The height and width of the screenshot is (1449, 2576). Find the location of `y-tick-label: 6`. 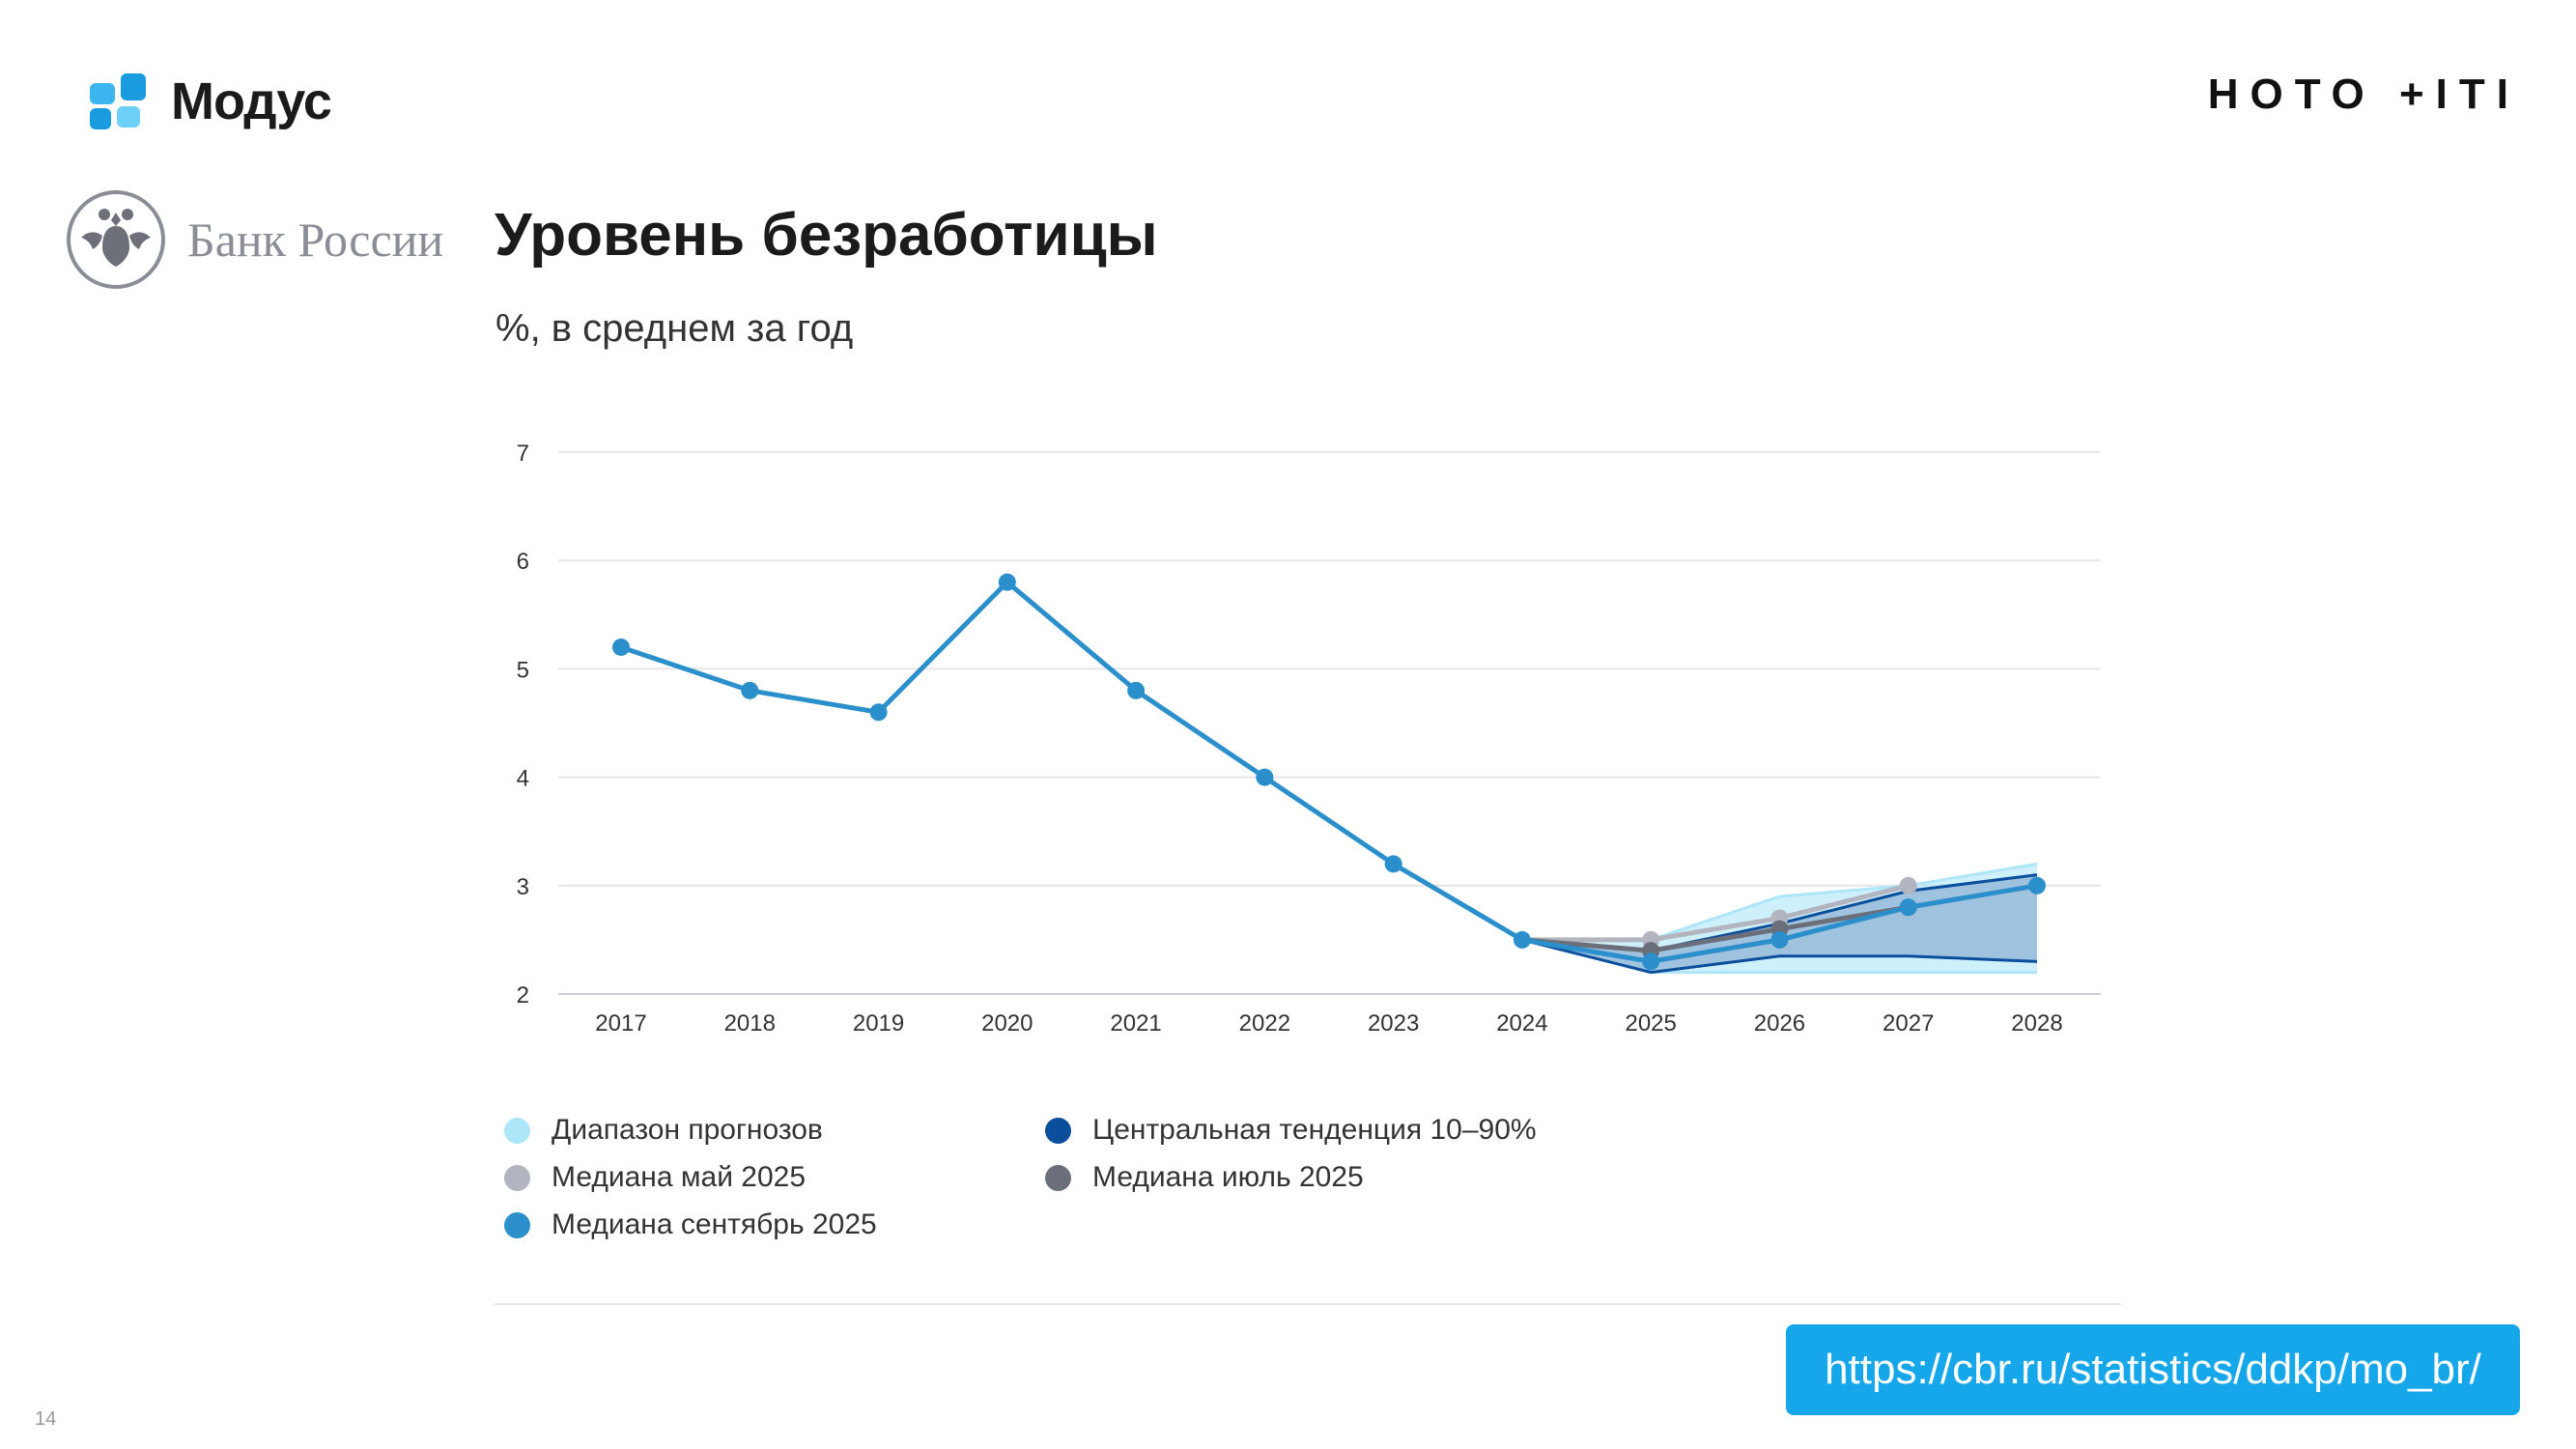

y-tick-label: 6 is located at coordinates (523, 562).